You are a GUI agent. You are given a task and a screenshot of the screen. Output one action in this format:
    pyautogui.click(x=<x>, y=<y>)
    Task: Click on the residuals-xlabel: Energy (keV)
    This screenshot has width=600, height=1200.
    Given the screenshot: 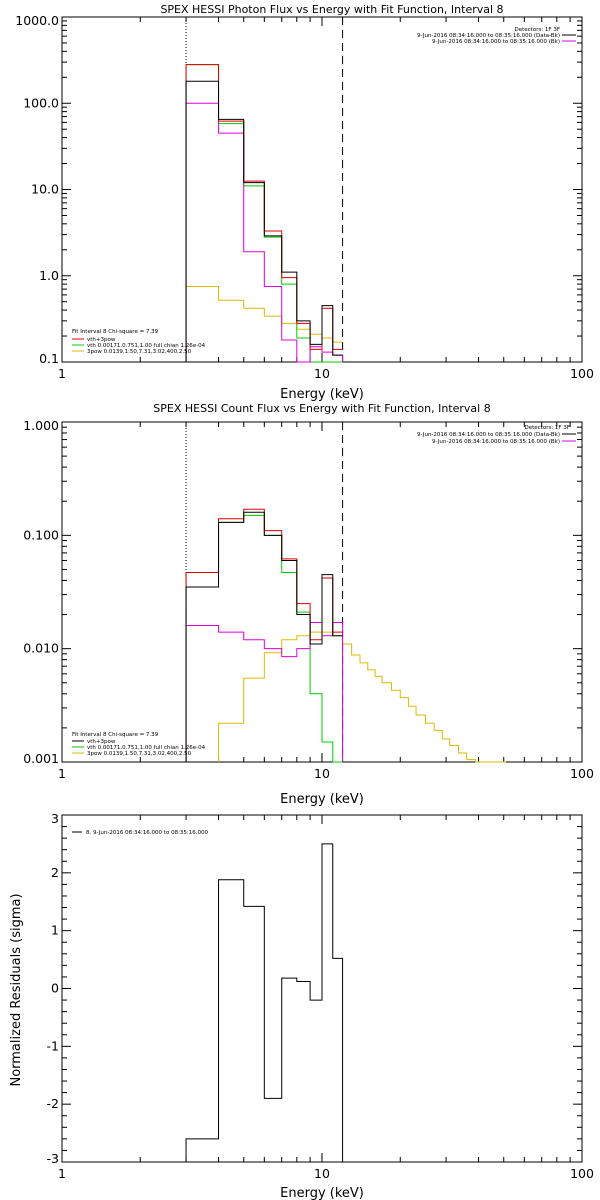 What is the action you would take?
    pyautogui.click(x=322, y=1193)
    